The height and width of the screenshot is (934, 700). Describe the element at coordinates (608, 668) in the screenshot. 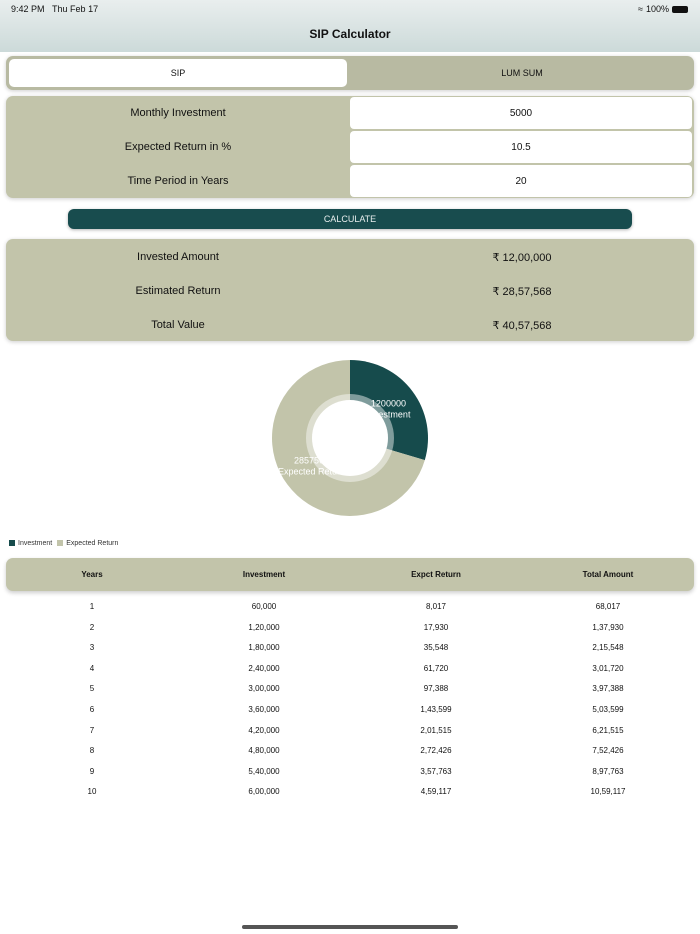

I see `table-cell: 3,01,720` at that location.